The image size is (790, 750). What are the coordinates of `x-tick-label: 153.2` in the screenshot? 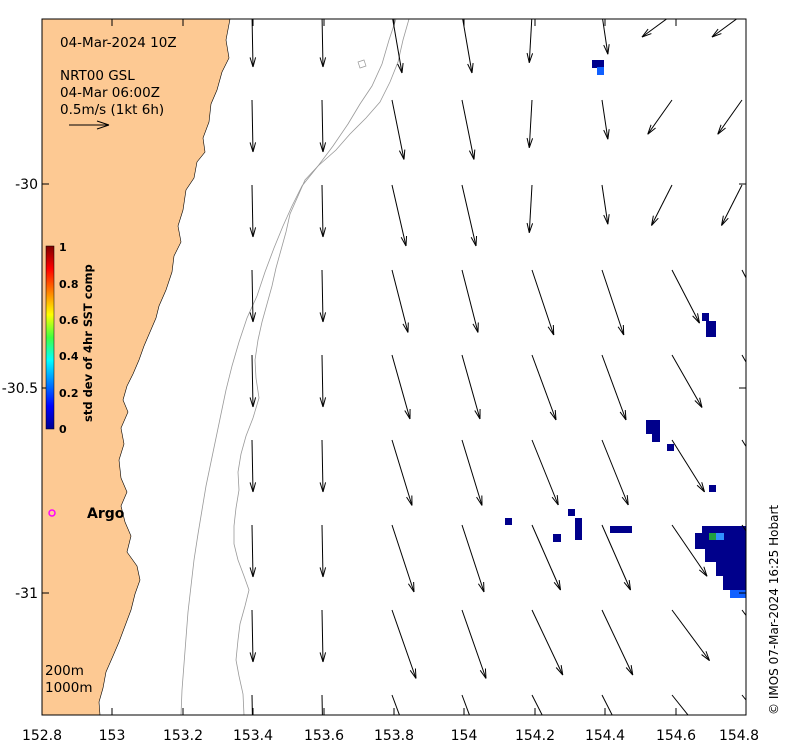 It's located at (183, 736).